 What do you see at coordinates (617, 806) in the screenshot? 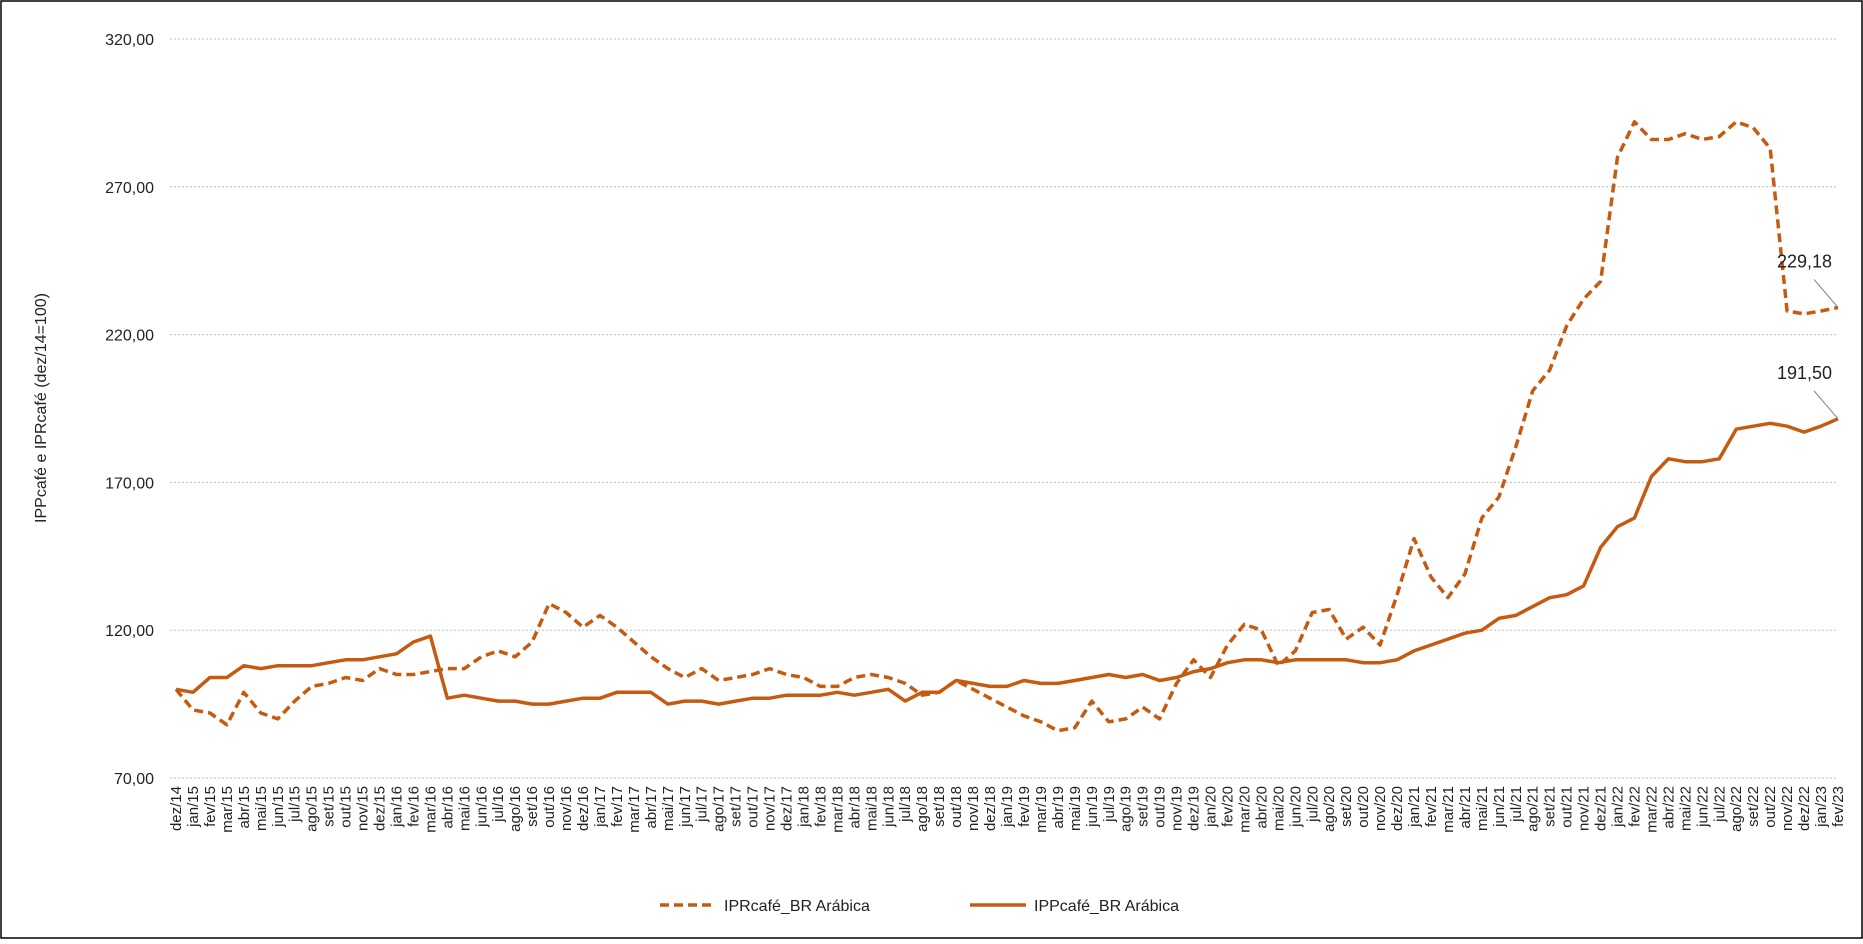
I see `x-tick-label: fev/17` at bounding box center [617, 806].